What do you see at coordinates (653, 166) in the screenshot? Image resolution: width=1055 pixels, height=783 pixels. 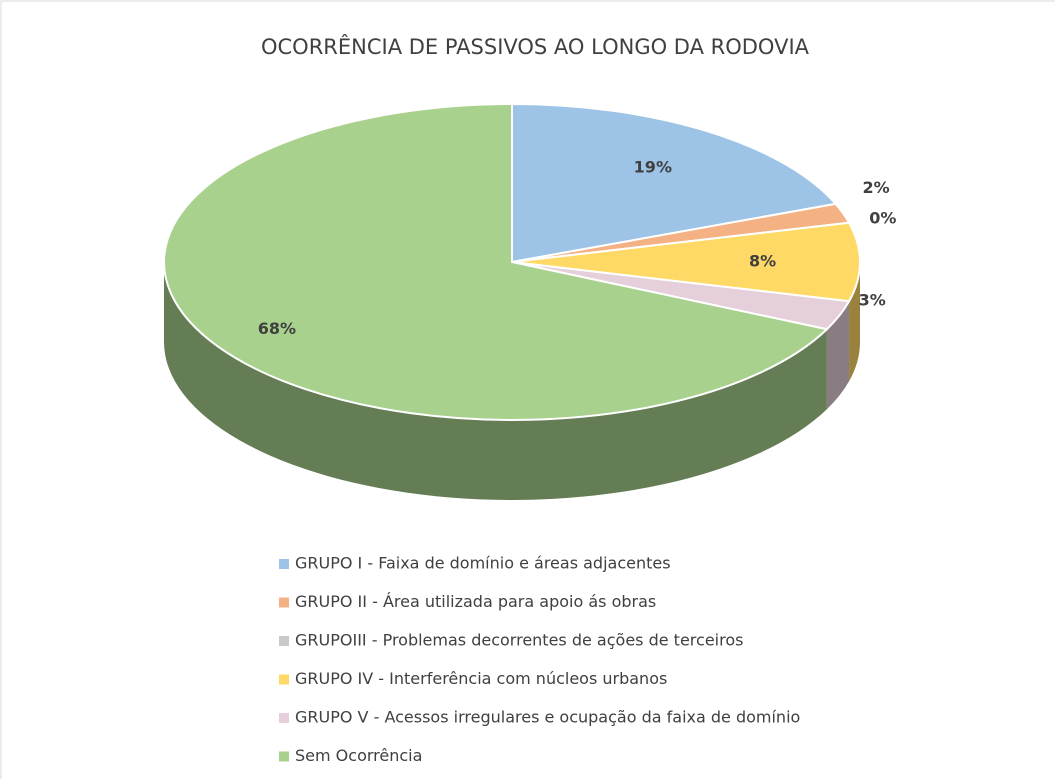 I see `data-label: 19%` at bounding box center [653, 166].